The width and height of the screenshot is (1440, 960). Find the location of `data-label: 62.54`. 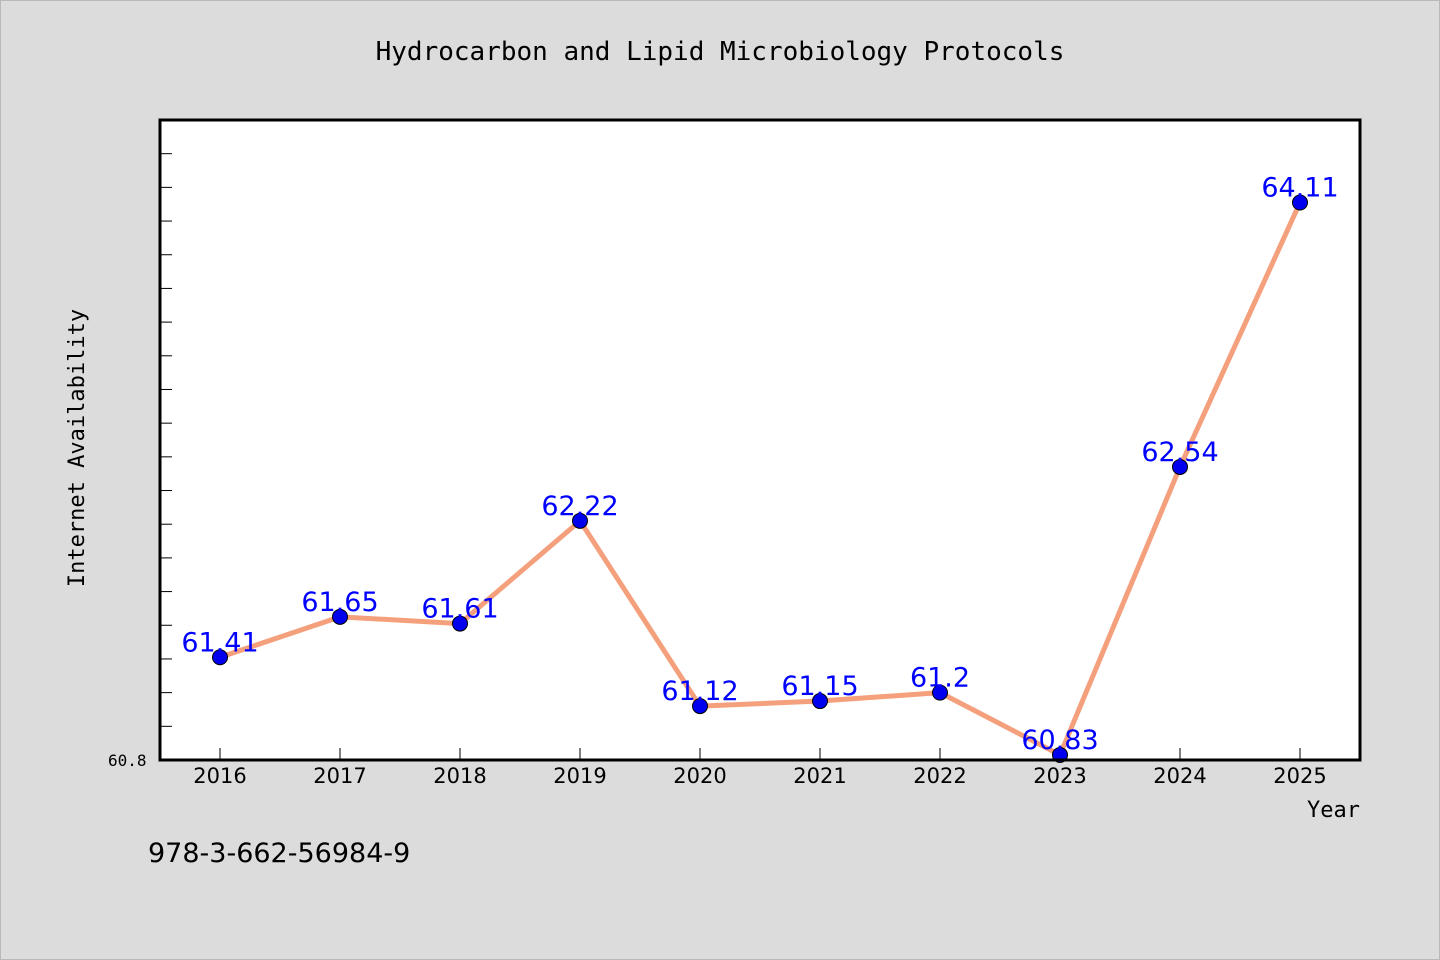

data-label: 62.54 is located at coordinates (1179, 452).